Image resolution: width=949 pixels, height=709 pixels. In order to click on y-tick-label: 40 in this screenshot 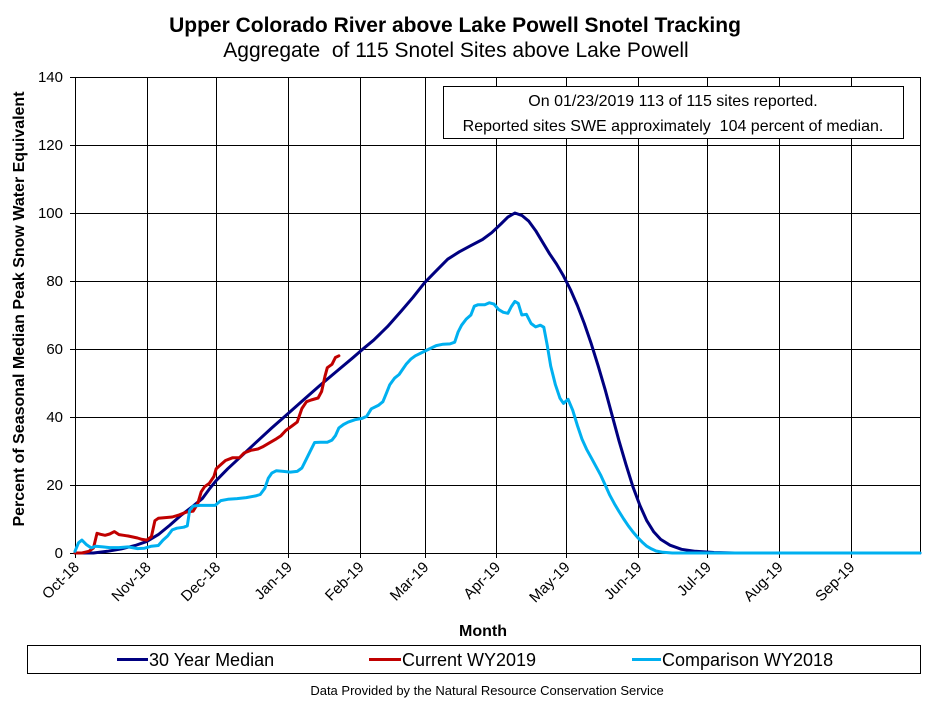, I will do `click(54, 417)`.